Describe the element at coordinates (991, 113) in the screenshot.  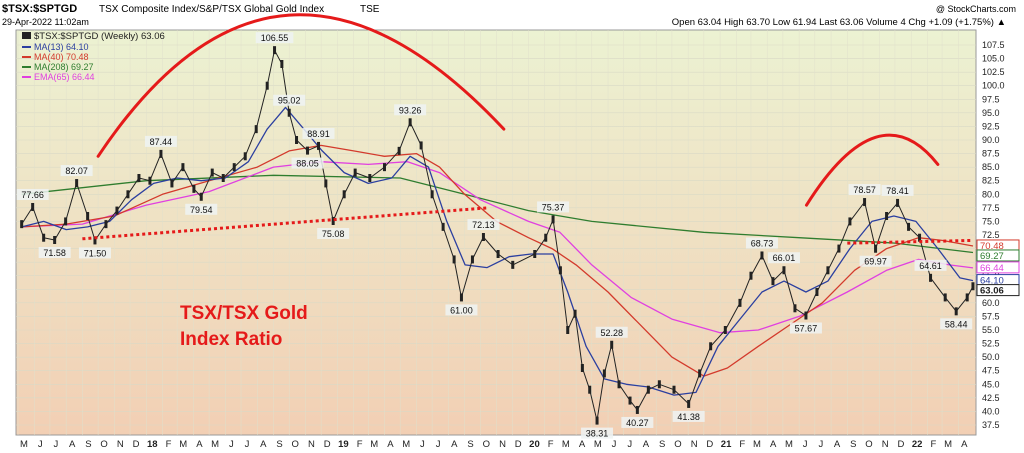
I see `y-tick-label: 95.0` at that location.